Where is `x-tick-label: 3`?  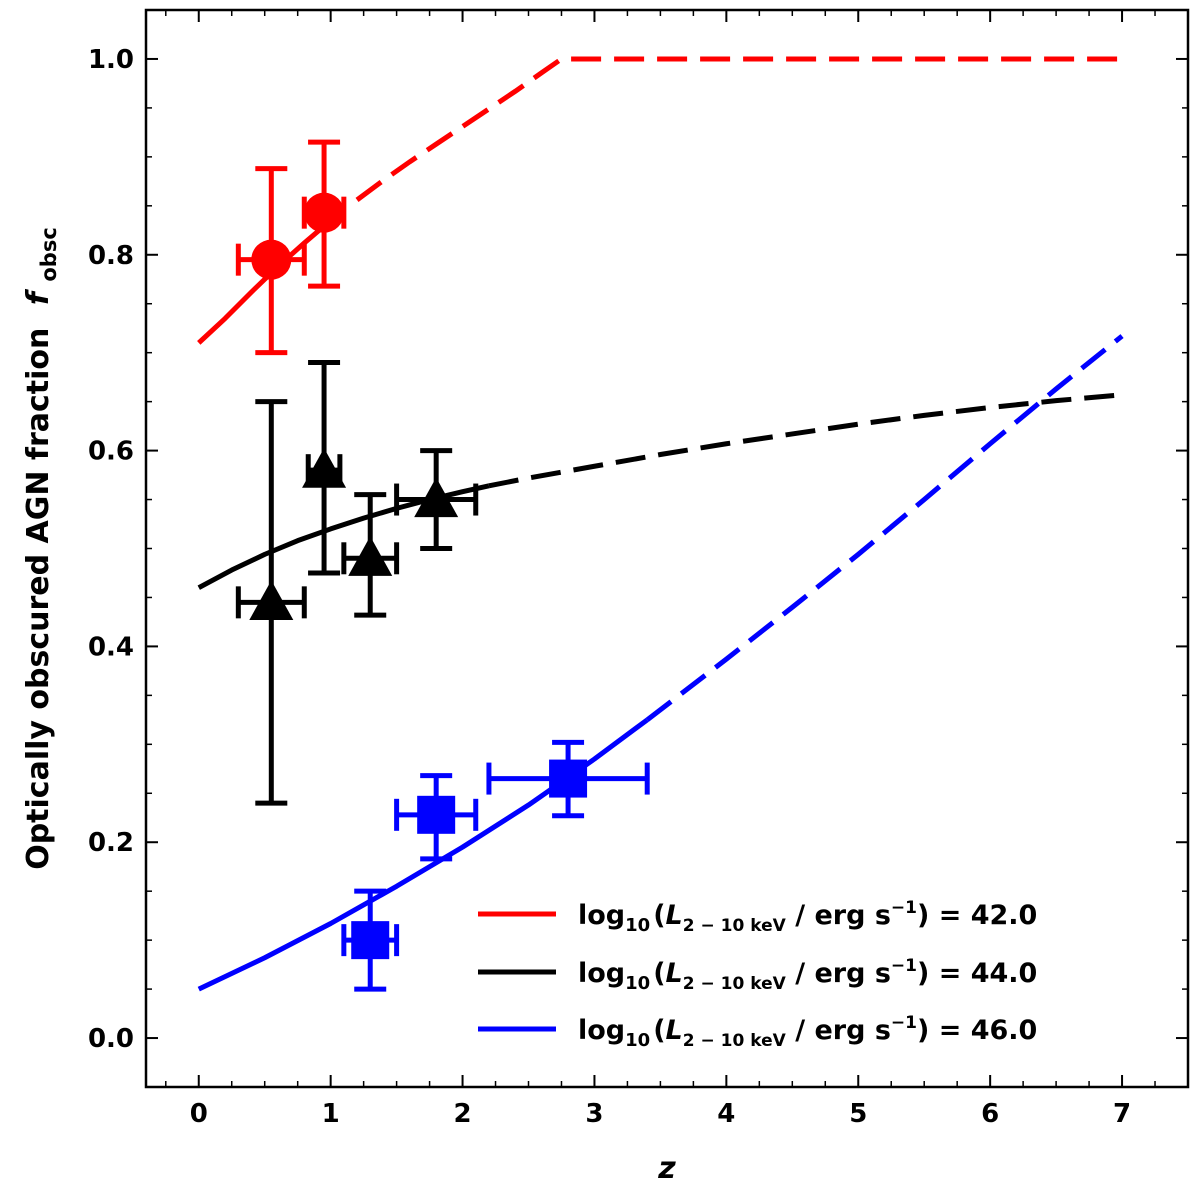 x-tick-label: 3 is located at coordinates (594, 1114).